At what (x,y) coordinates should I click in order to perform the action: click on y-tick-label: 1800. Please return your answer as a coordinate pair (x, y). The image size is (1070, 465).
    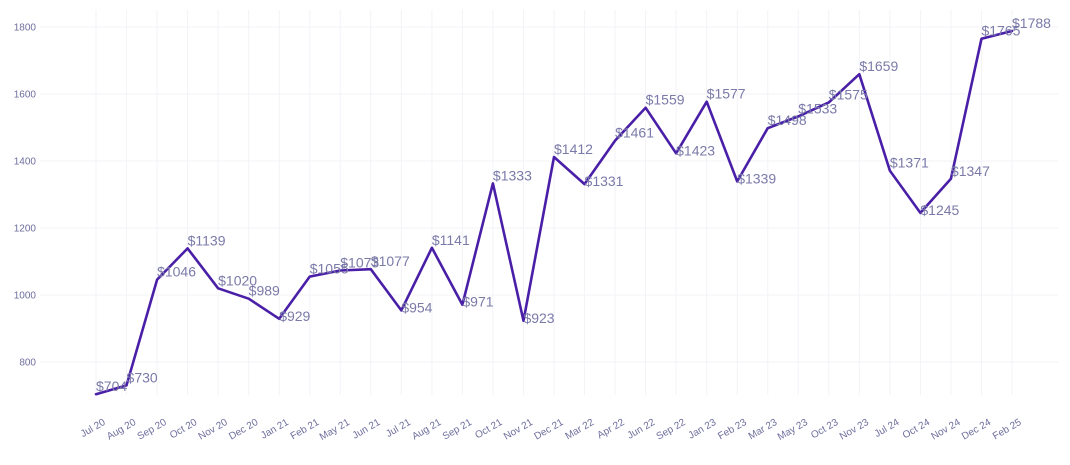
    Looking at the image, I should click on (25, 28).